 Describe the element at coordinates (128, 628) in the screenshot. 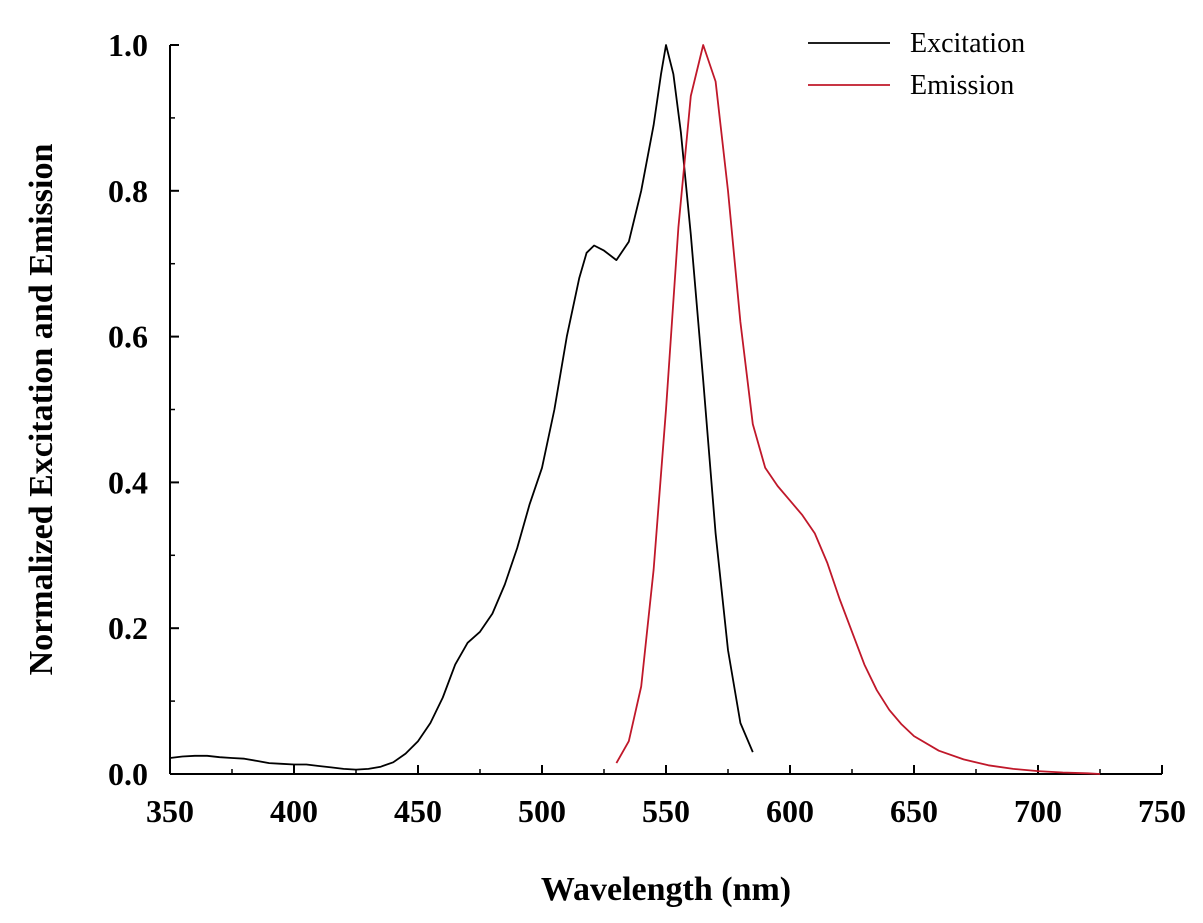

I see `y-tick-label: 0.2` at that location.